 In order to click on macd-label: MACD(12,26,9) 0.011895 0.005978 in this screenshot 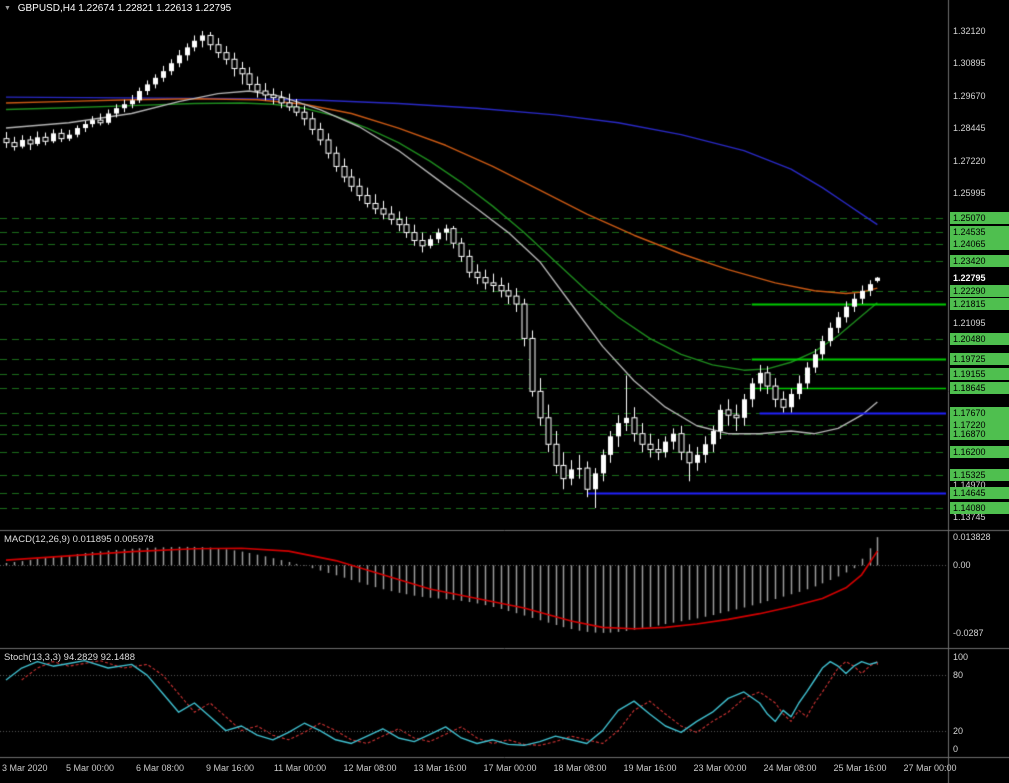, I will do `click(79, 539)`.